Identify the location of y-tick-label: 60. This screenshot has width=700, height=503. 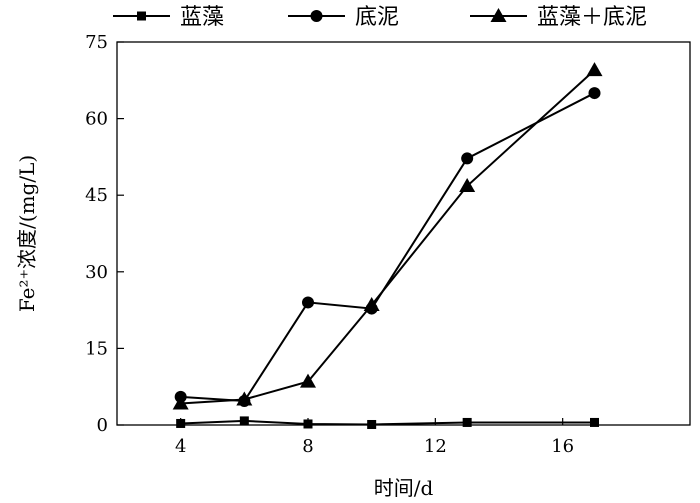
(96, 119).